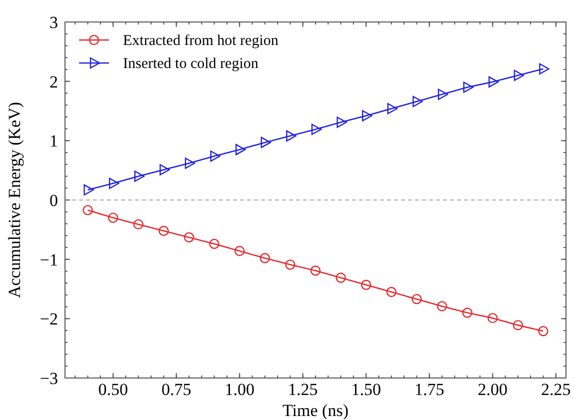 The image size is (574, 419). Describe the element at coordinates (54, 82) in the screenshot. I see `y-tick-label: 2` at that location.